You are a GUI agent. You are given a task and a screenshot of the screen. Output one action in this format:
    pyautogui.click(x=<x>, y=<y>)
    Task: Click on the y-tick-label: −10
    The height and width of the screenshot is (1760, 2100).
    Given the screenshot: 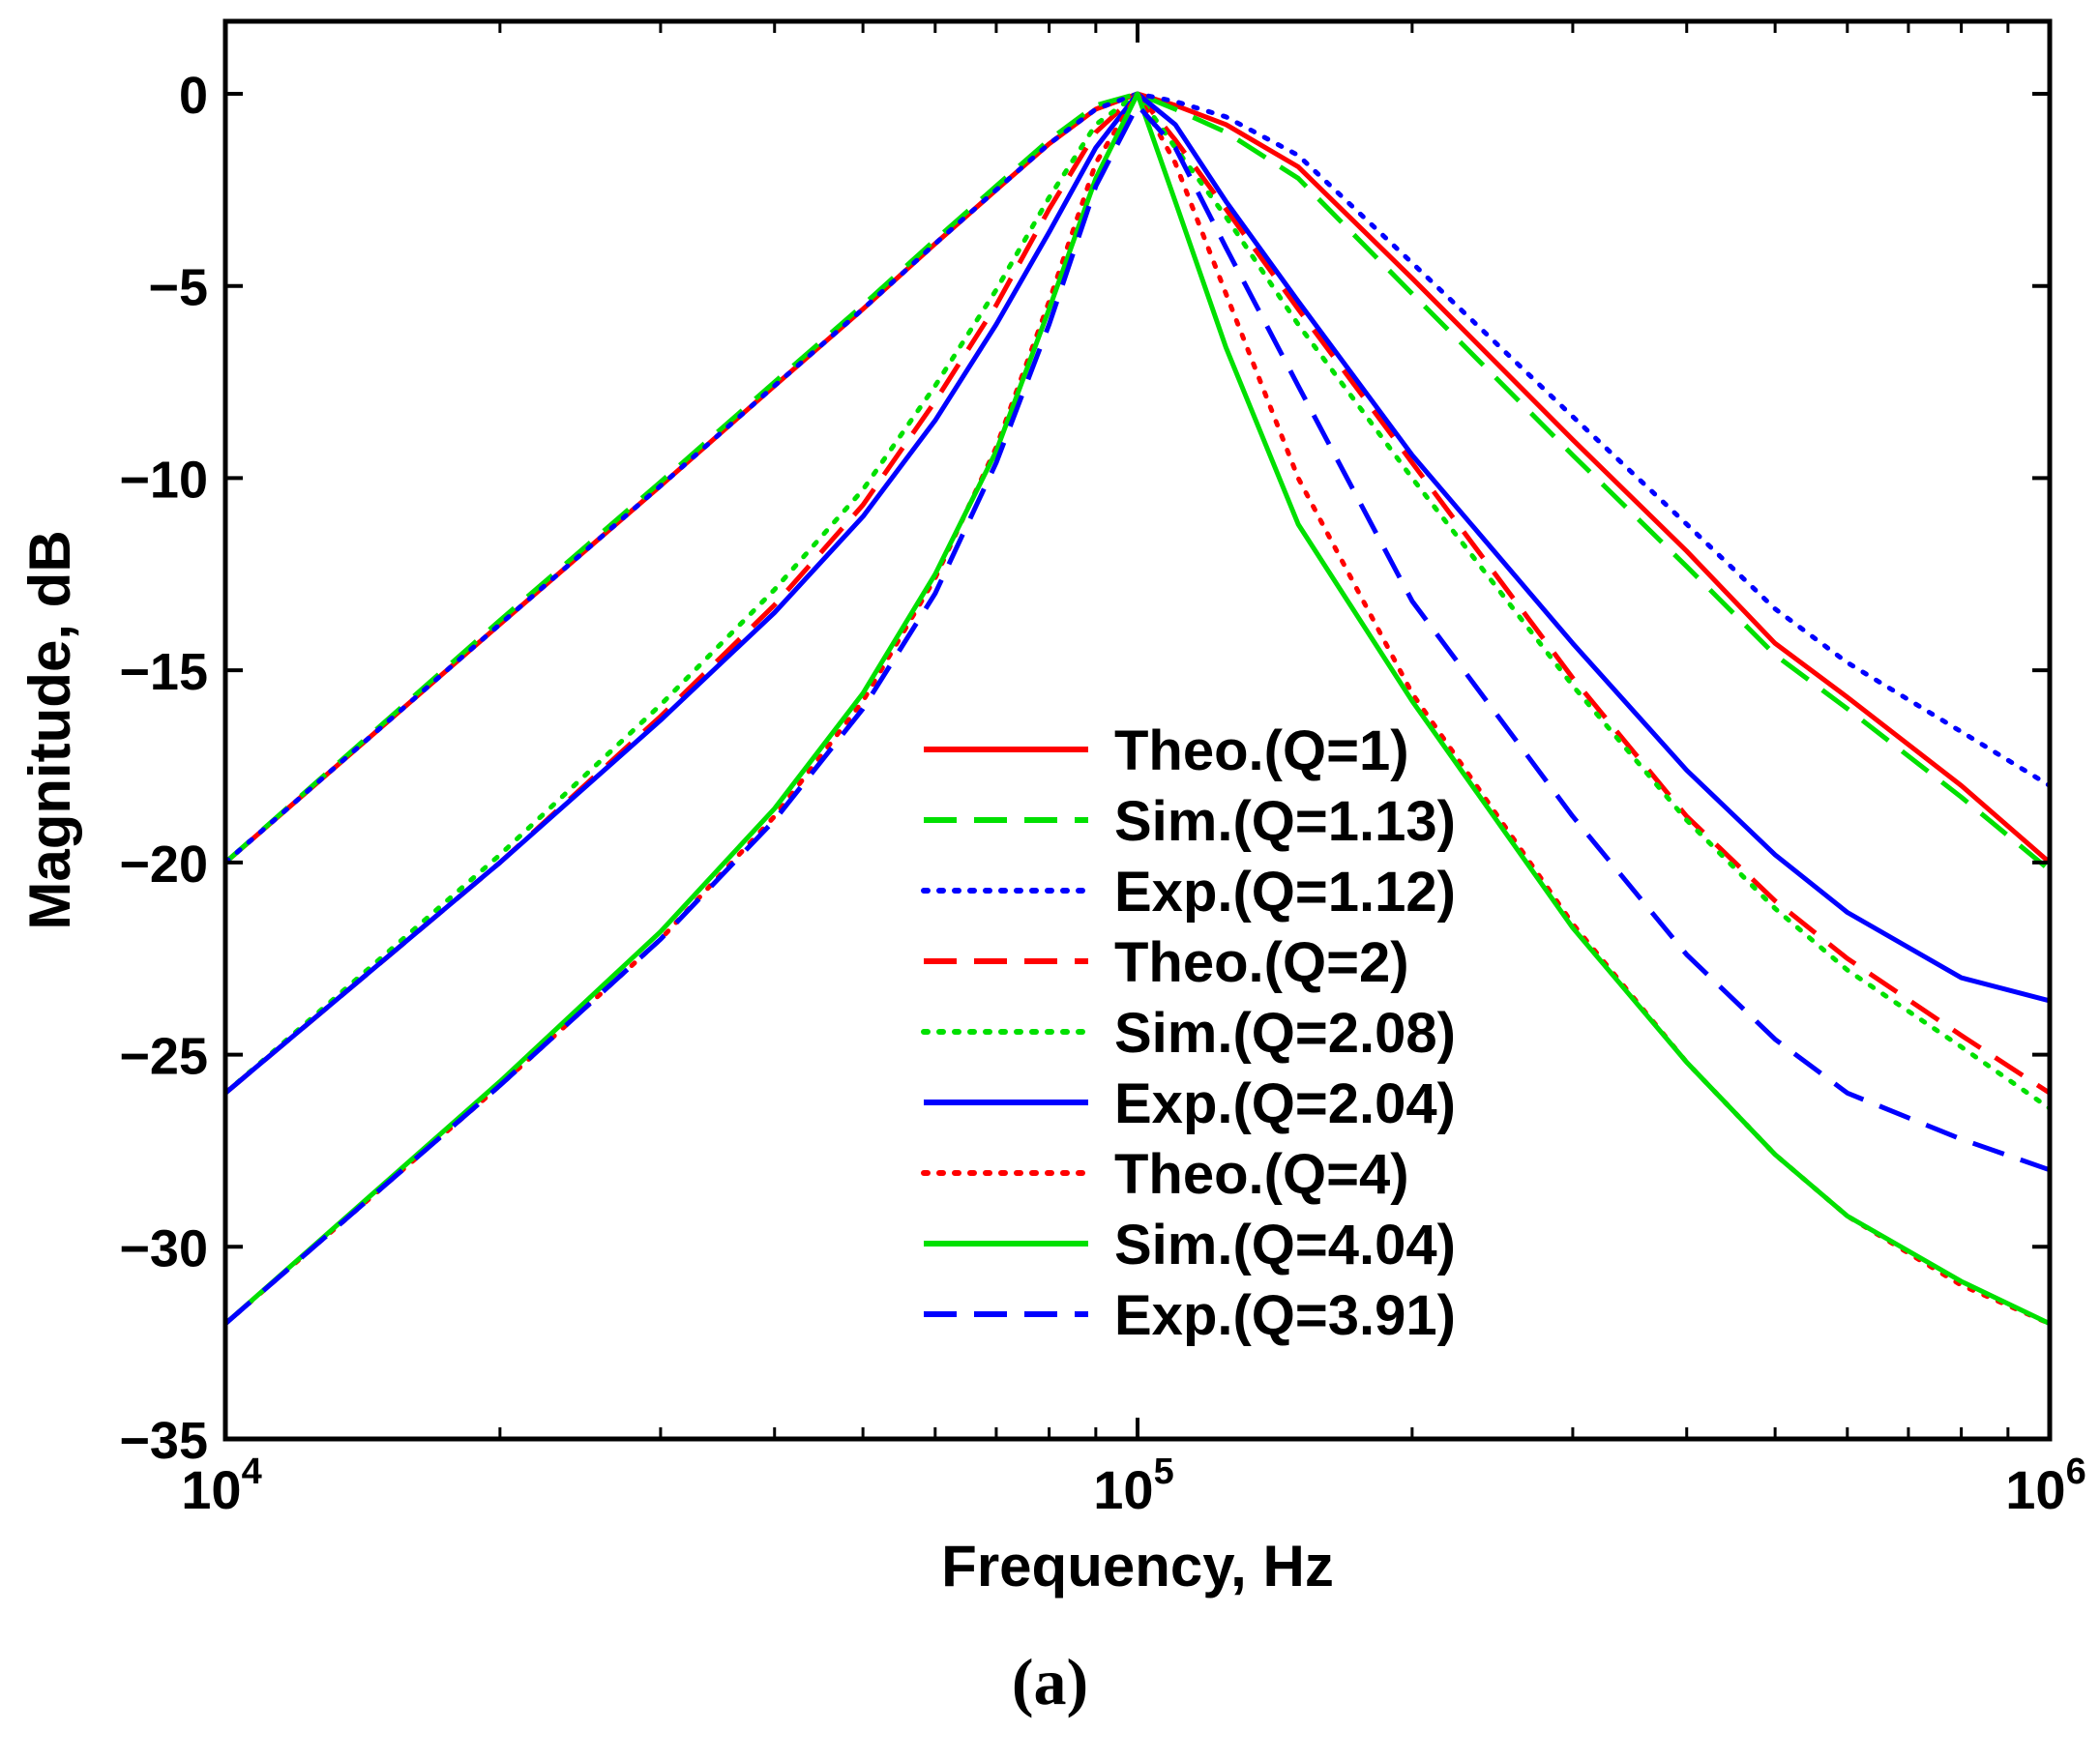 What is the action you would take?
    pyautogui.click(x=163, y=480)
    